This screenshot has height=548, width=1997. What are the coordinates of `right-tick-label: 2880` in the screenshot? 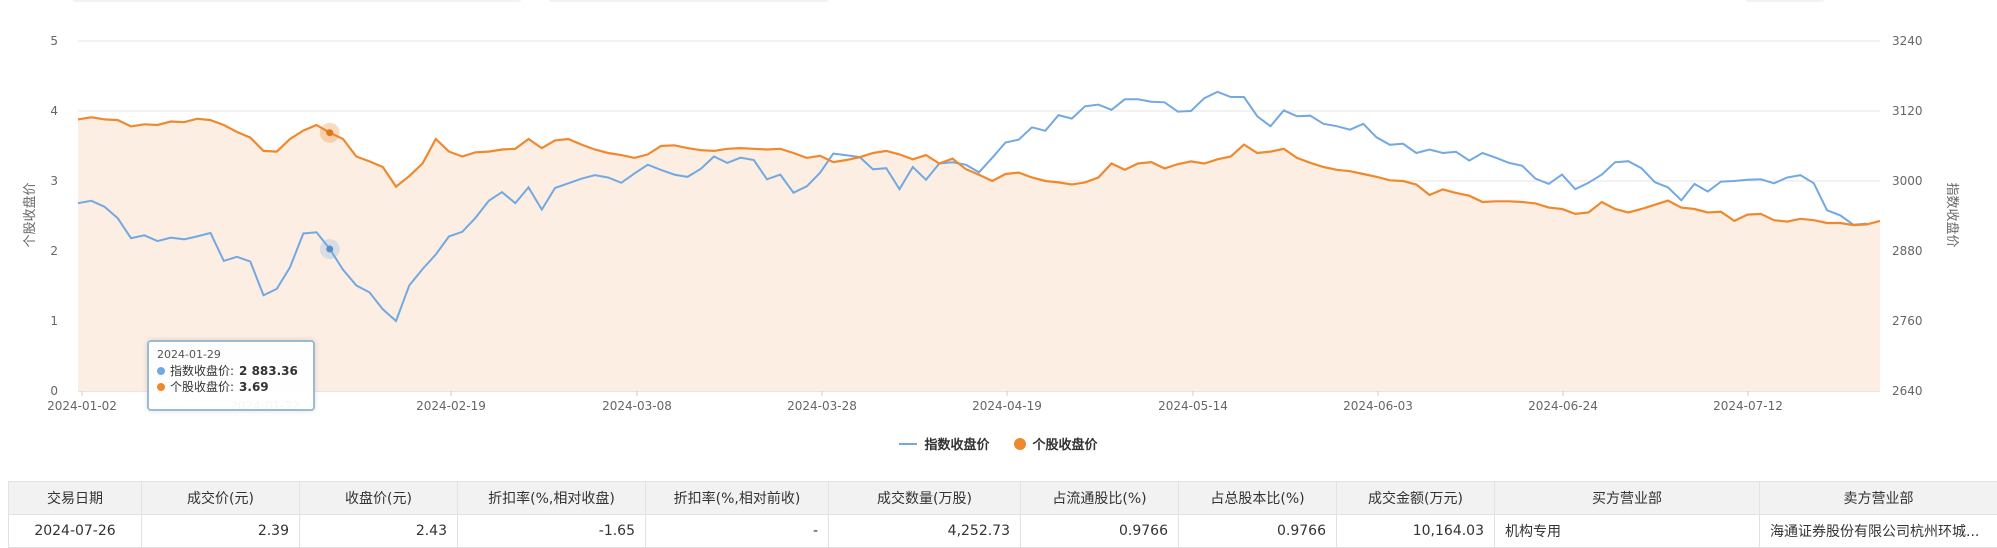 It's located at (1907, 251).